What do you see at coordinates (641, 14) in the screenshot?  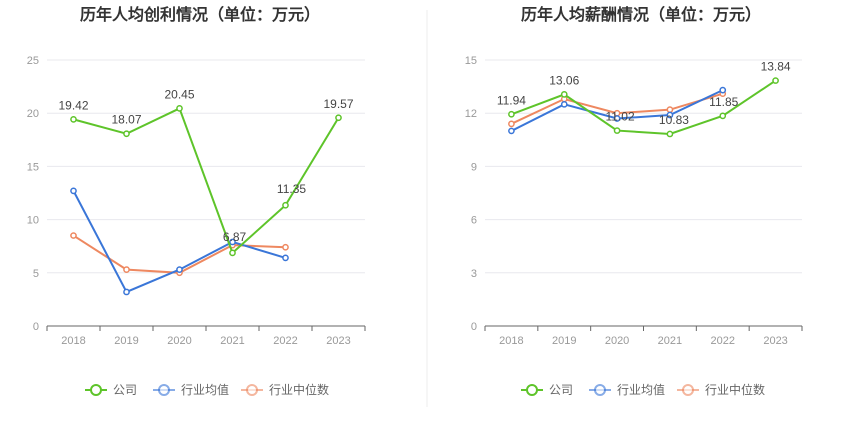 I see `chart-title: 历年人均薪酬情况（单位：万元）` at bounding box center [641, 14].